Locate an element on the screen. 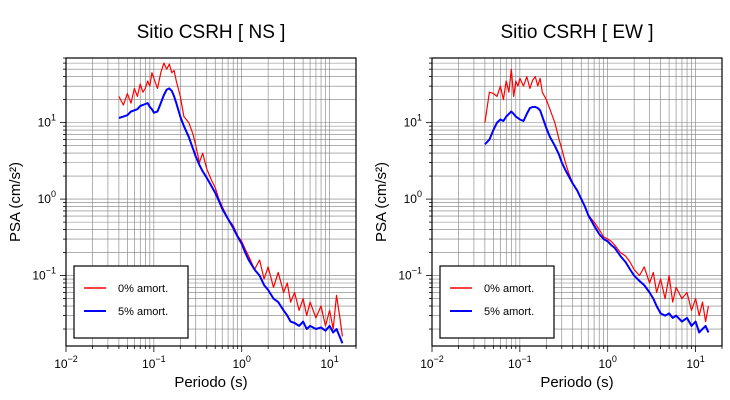  chart-title: Sitio CSRH [ EW ] is located at coordinates (576, 32).